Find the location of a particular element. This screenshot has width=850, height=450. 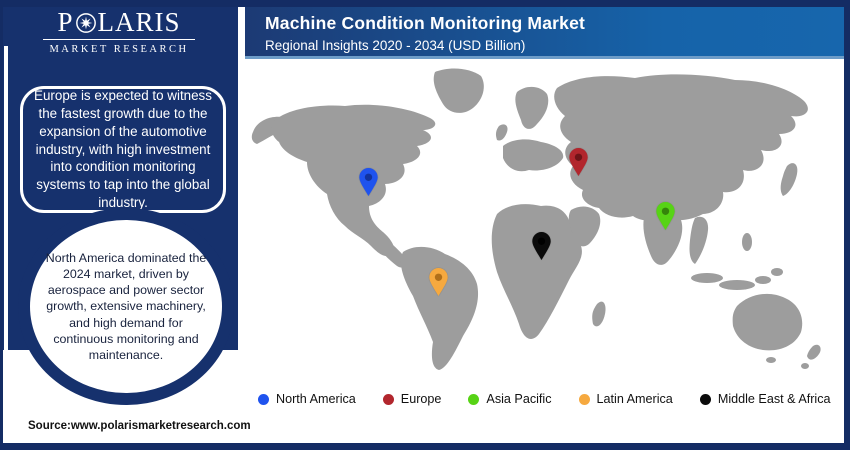

legend-item-middle-east-africa: Middle East & Africa is located at coordinates (765, 399).